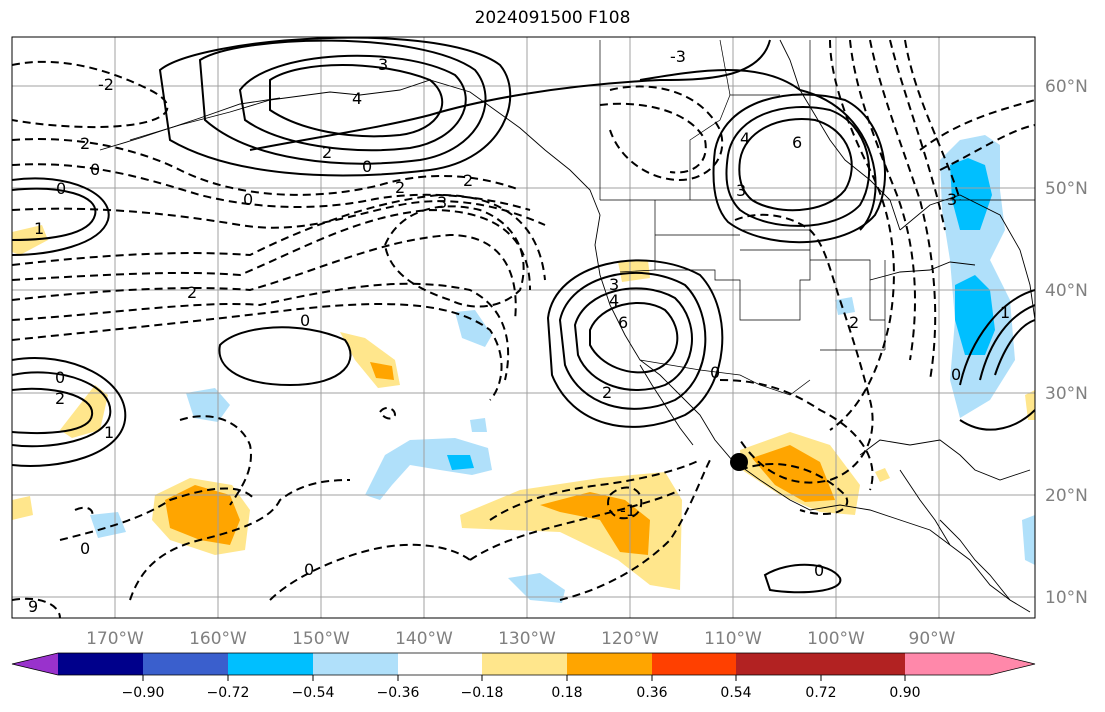  Describe the element at coordinates (628, 510) in the screenshot. I see `contour-label: -1` at that location.